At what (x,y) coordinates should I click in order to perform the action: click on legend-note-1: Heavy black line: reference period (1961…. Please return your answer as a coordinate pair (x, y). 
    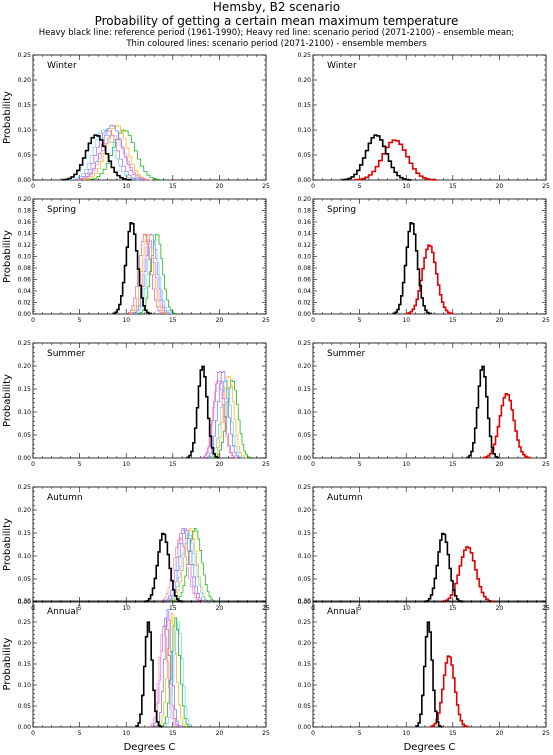
    Looking at the image, I should click on (276, 33).